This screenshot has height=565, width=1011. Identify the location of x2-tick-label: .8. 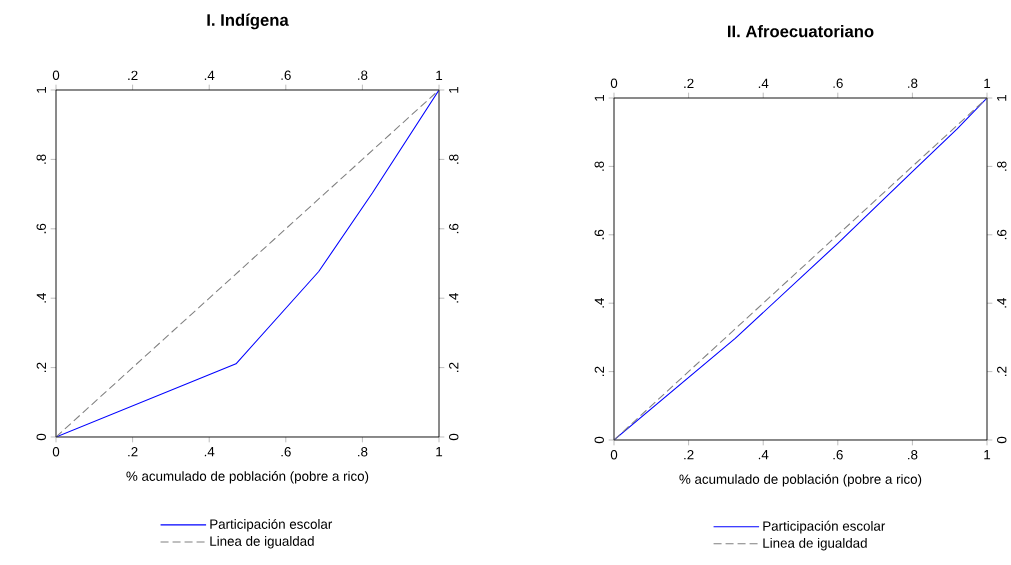
(363, 75).